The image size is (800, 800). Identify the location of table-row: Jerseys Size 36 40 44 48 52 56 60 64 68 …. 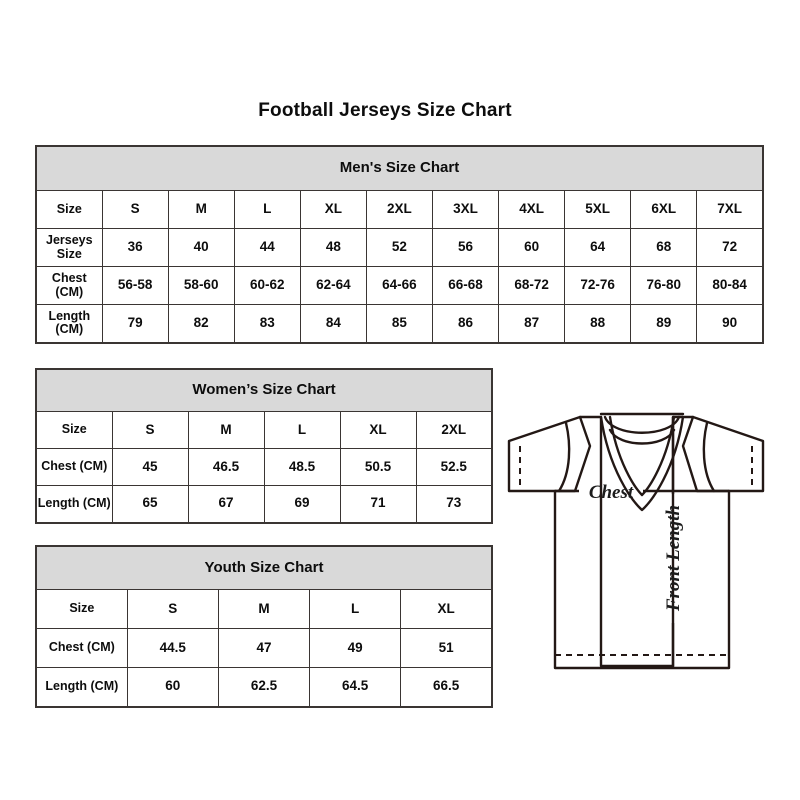
(399, 247).